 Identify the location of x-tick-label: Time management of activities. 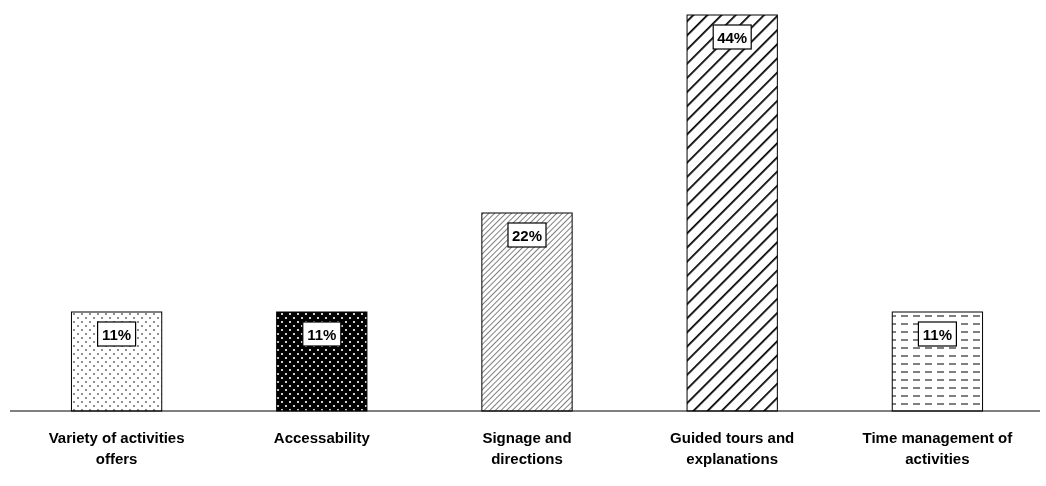
(938, 448).